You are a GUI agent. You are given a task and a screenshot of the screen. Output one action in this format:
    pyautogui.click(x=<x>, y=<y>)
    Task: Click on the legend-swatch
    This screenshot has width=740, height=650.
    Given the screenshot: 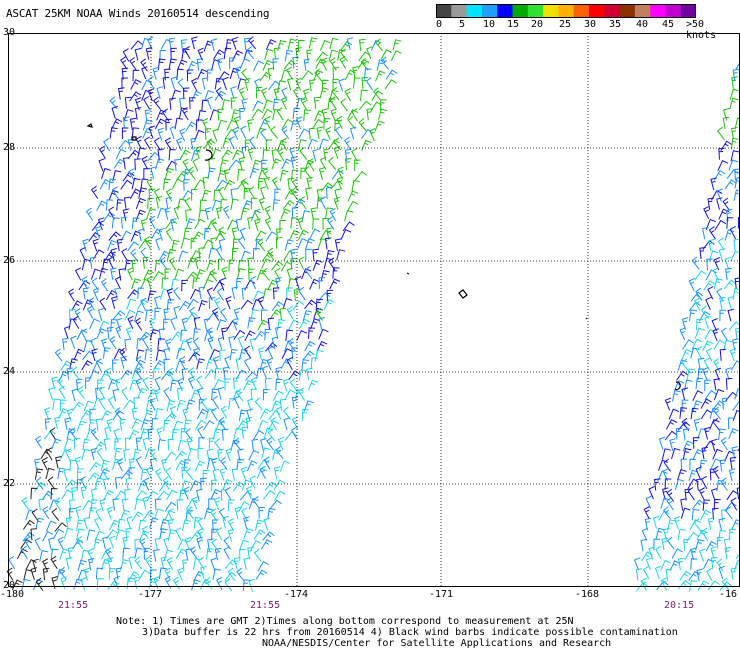 What is the action you would take?
    pyautogui.click(x=459, y=11)
    